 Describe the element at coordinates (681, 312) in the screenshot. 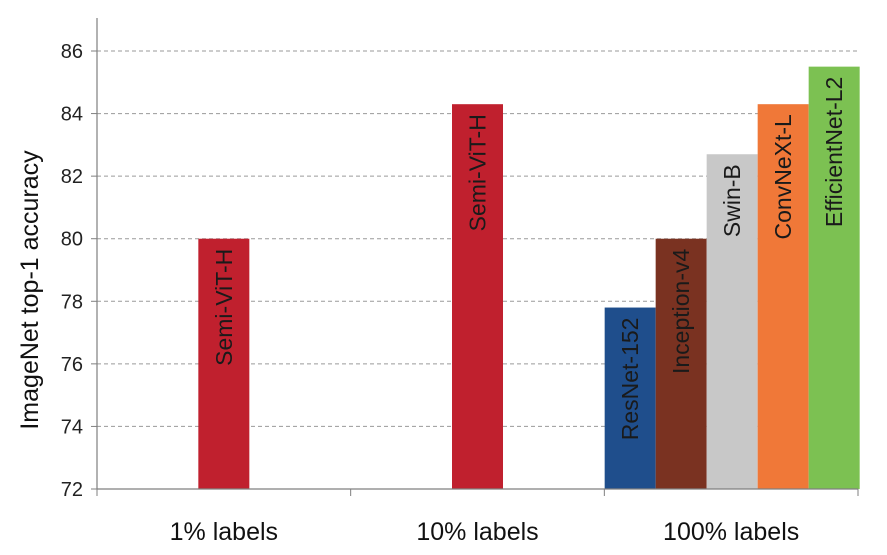

I see `bar-label: Inception-v4` at that location.